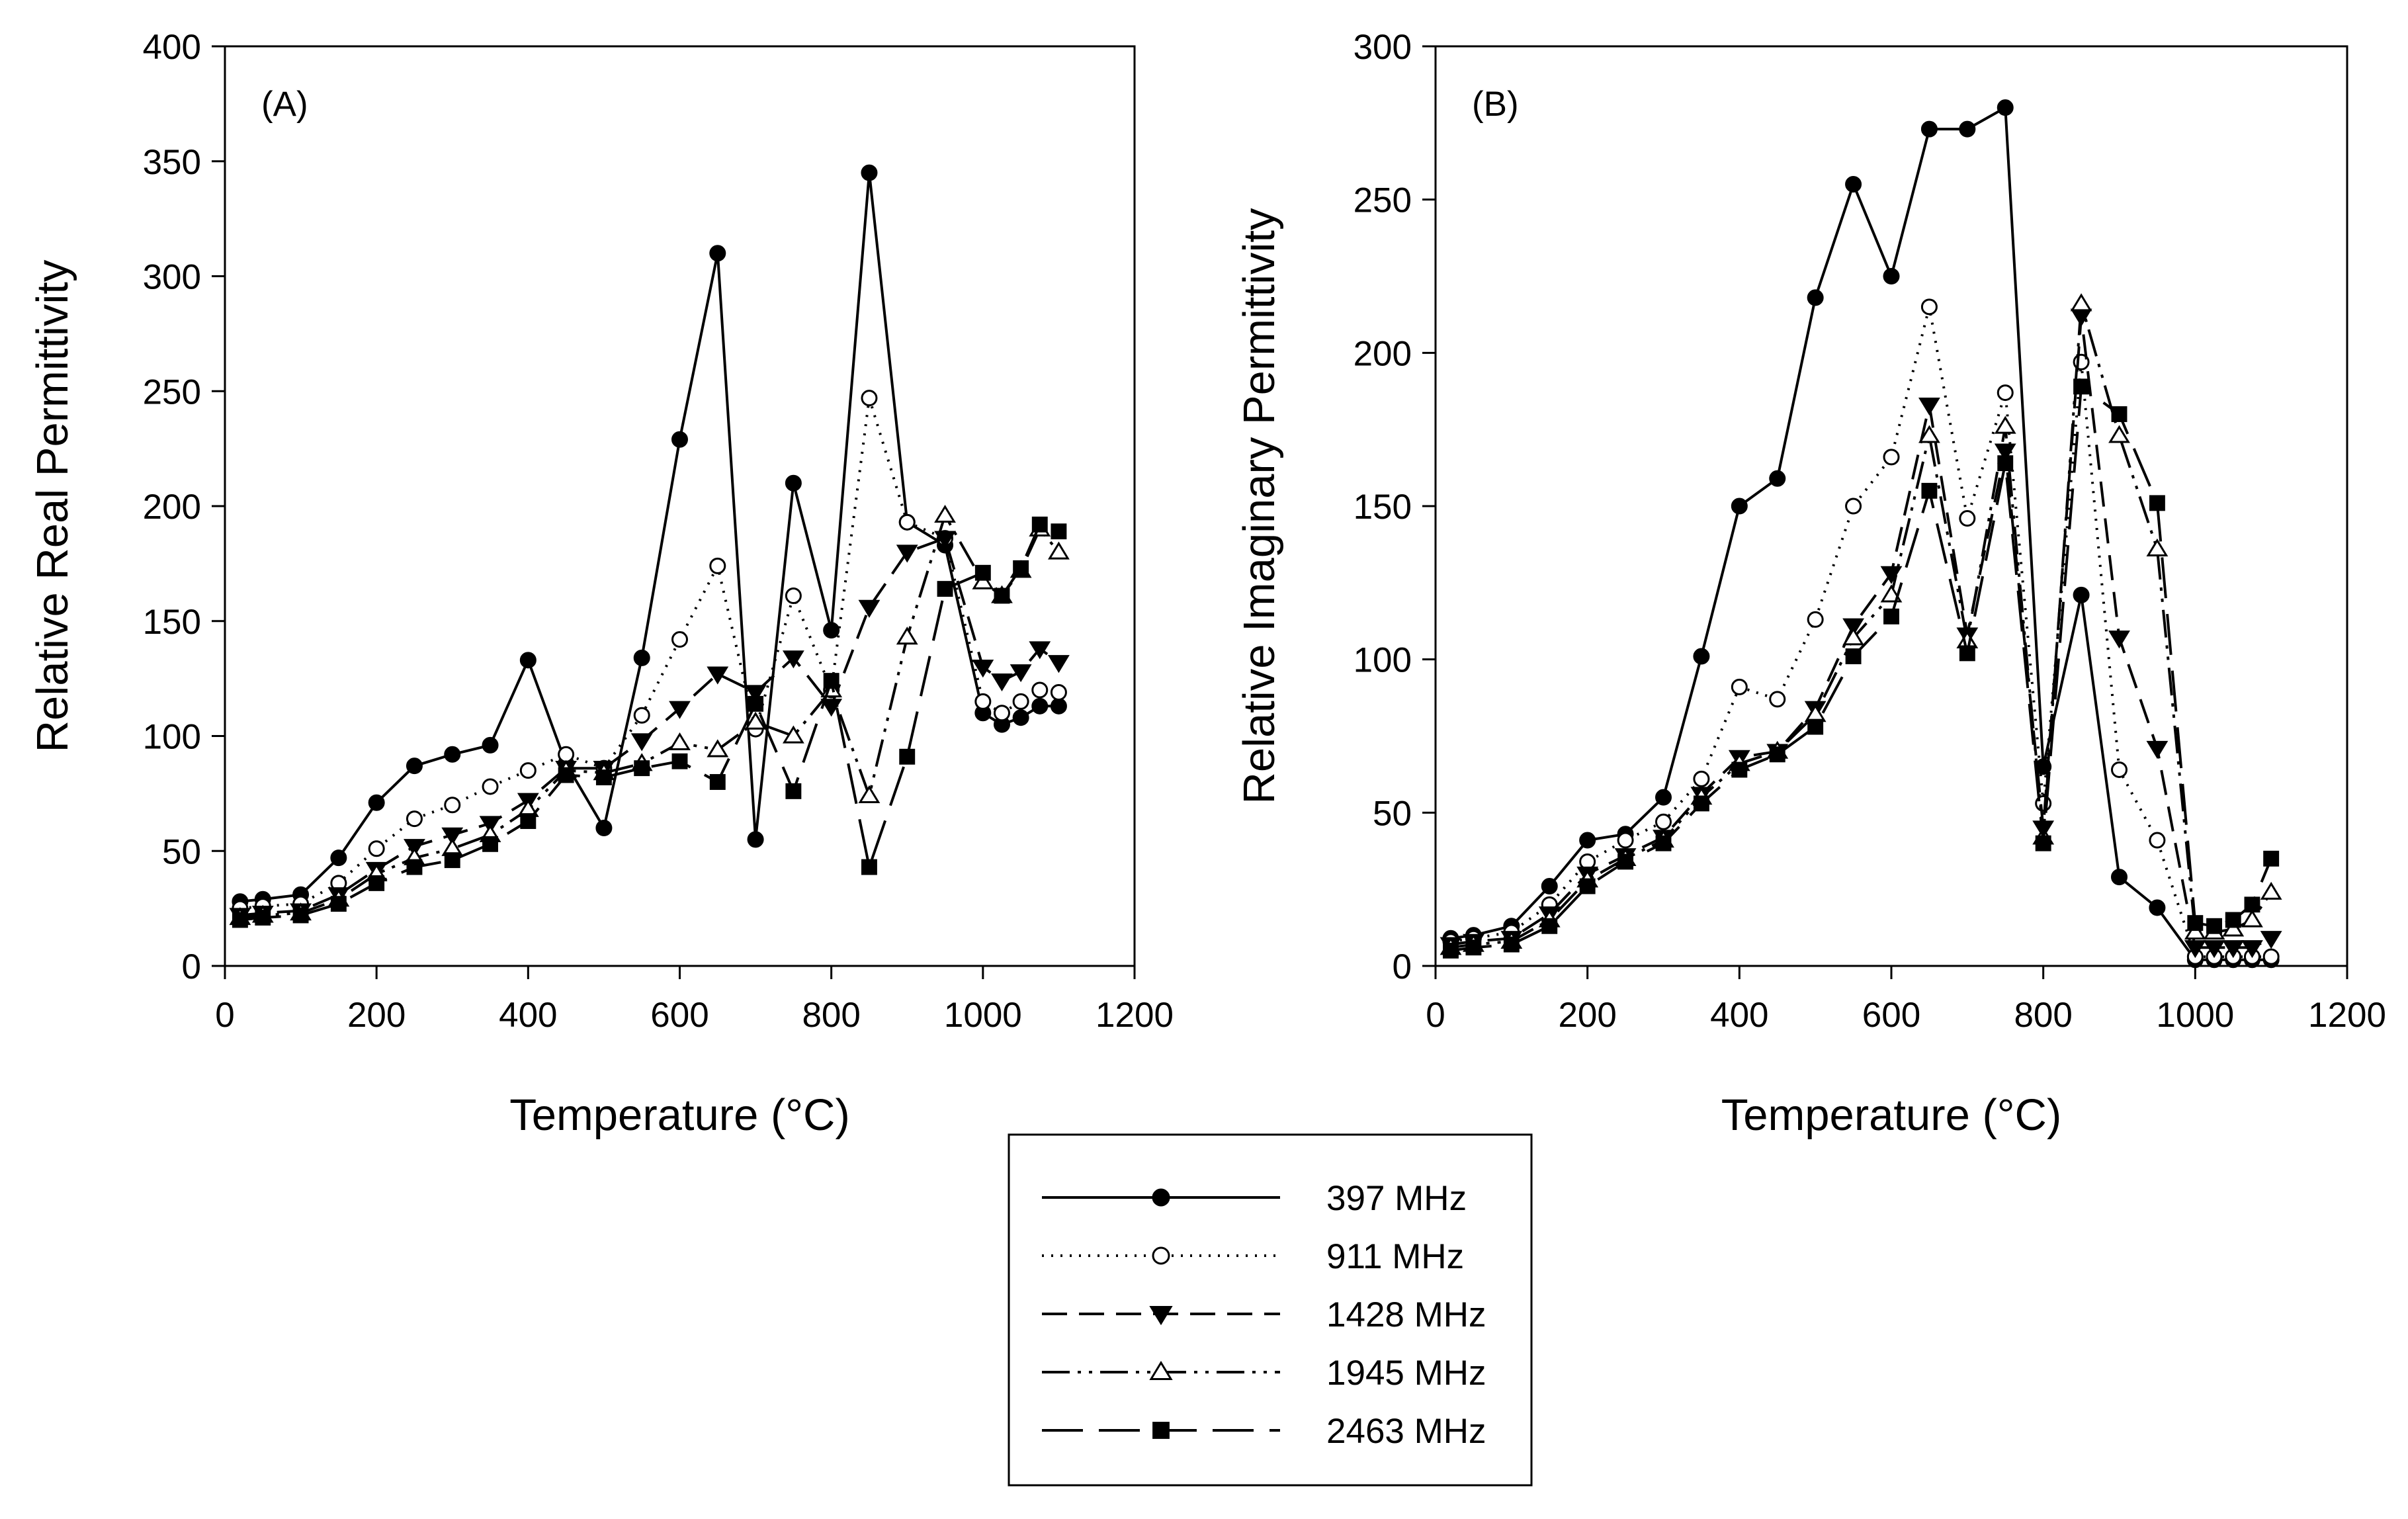  I want to click on x-tick-label: 400, so click(1739, 1015).